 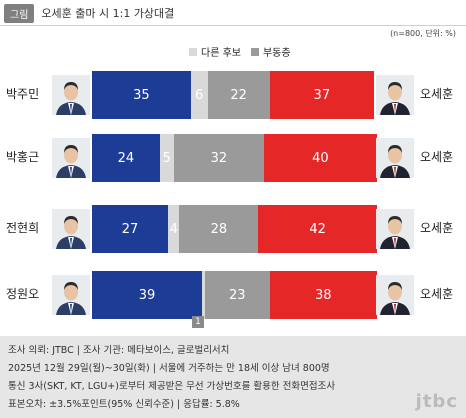 I want to click on data-label: 22, so click(x=238, y=95).